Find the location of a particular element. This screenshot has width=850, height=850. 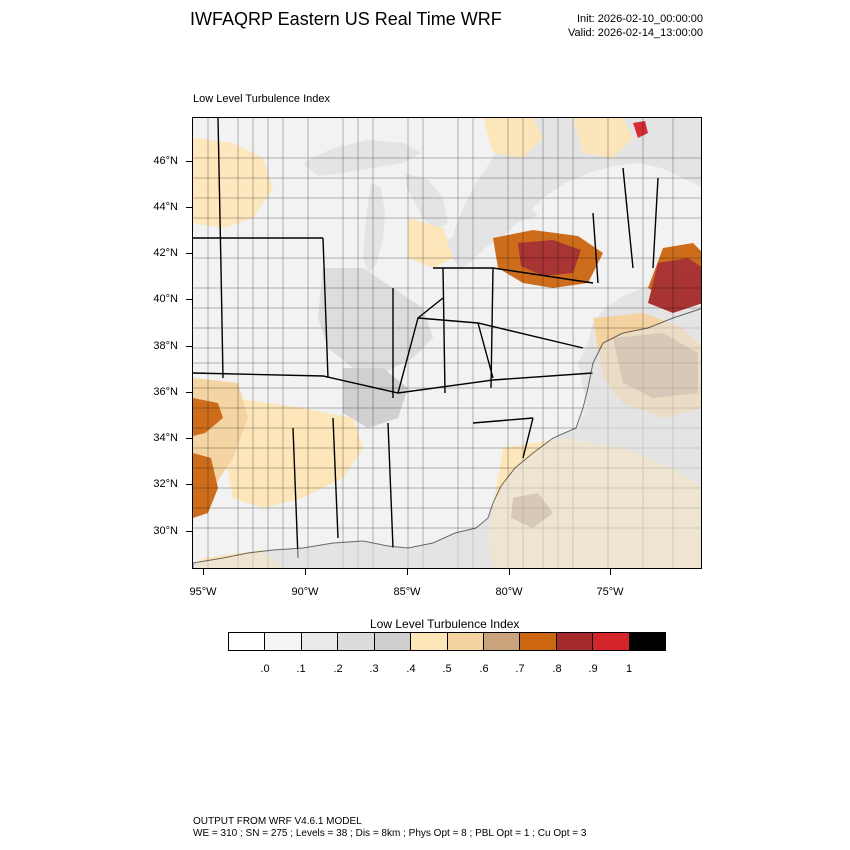

lake-michigan is located at coordinates (374, 228).